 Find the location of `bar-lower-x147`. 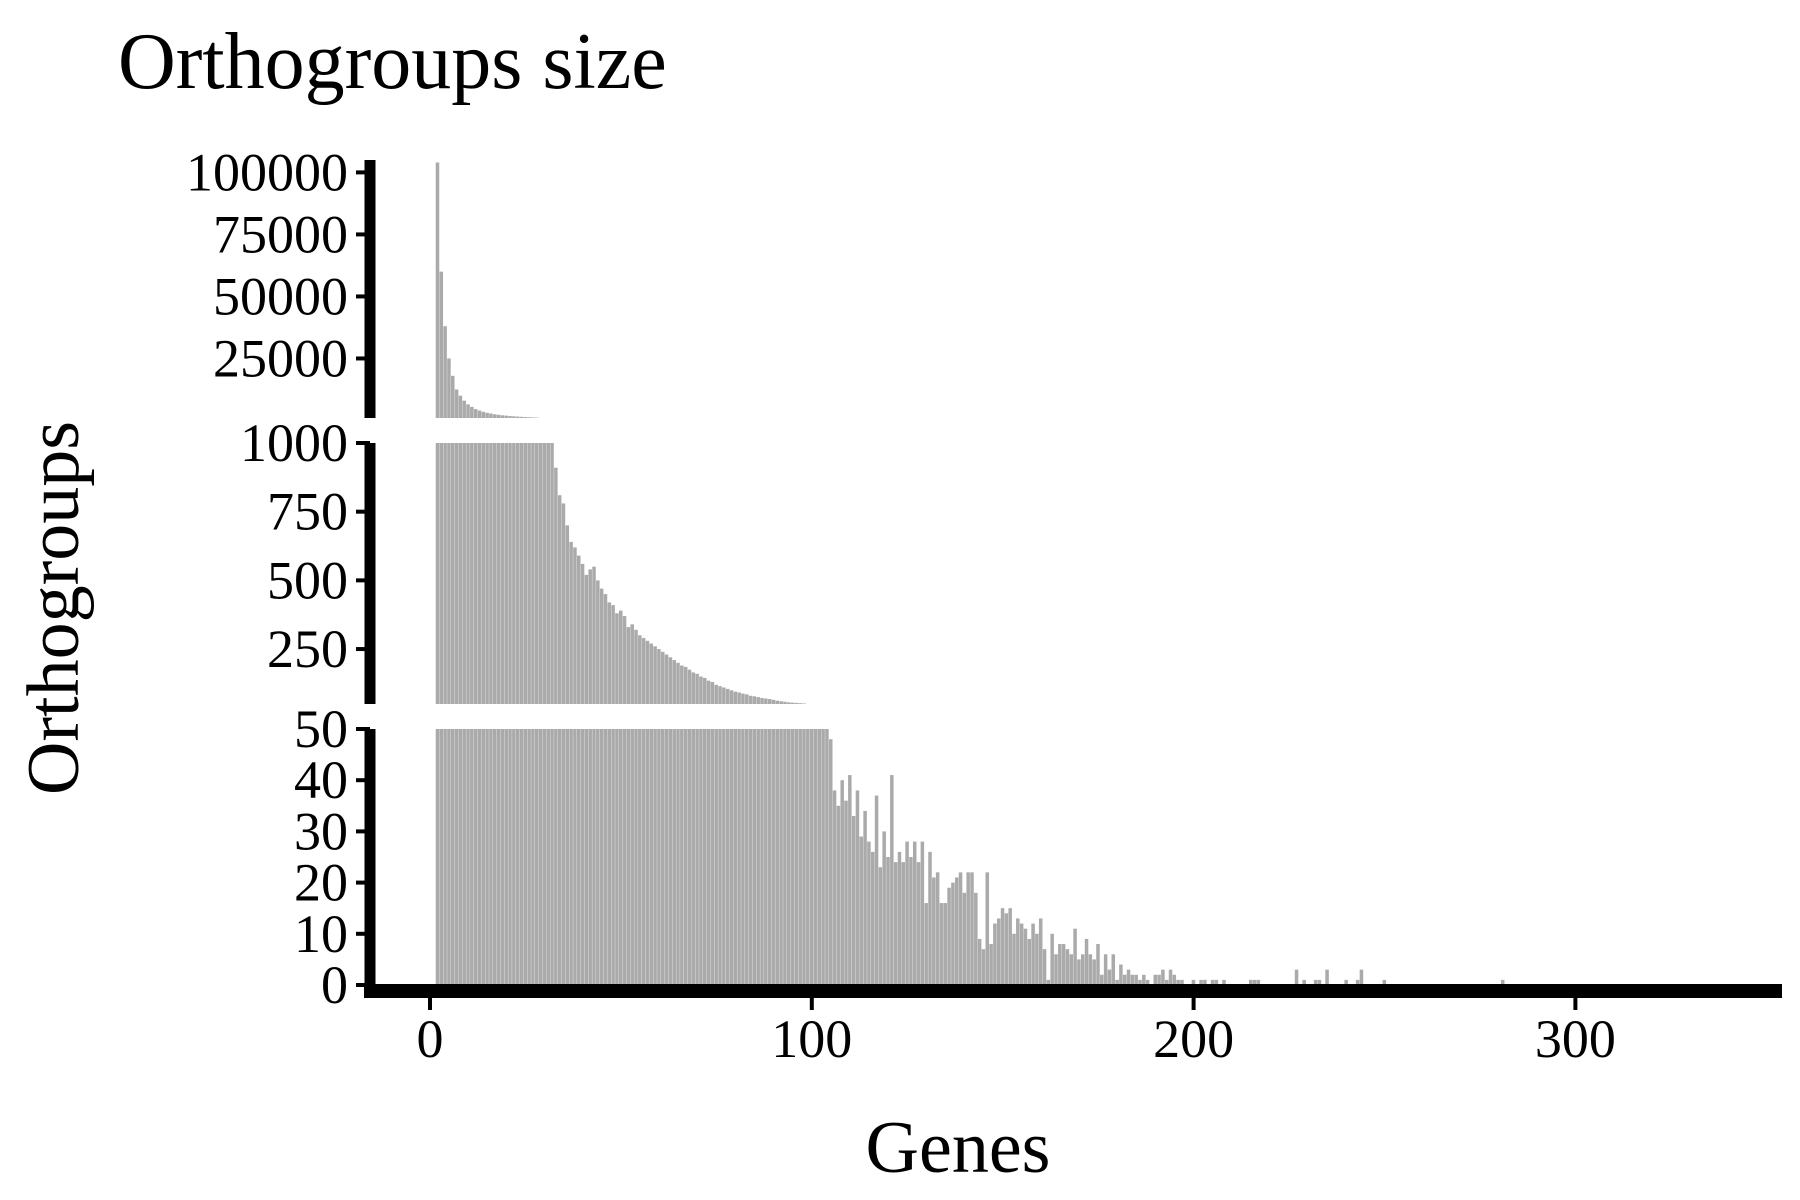

bar-lower-x147 is located at coordinates (991, 964).